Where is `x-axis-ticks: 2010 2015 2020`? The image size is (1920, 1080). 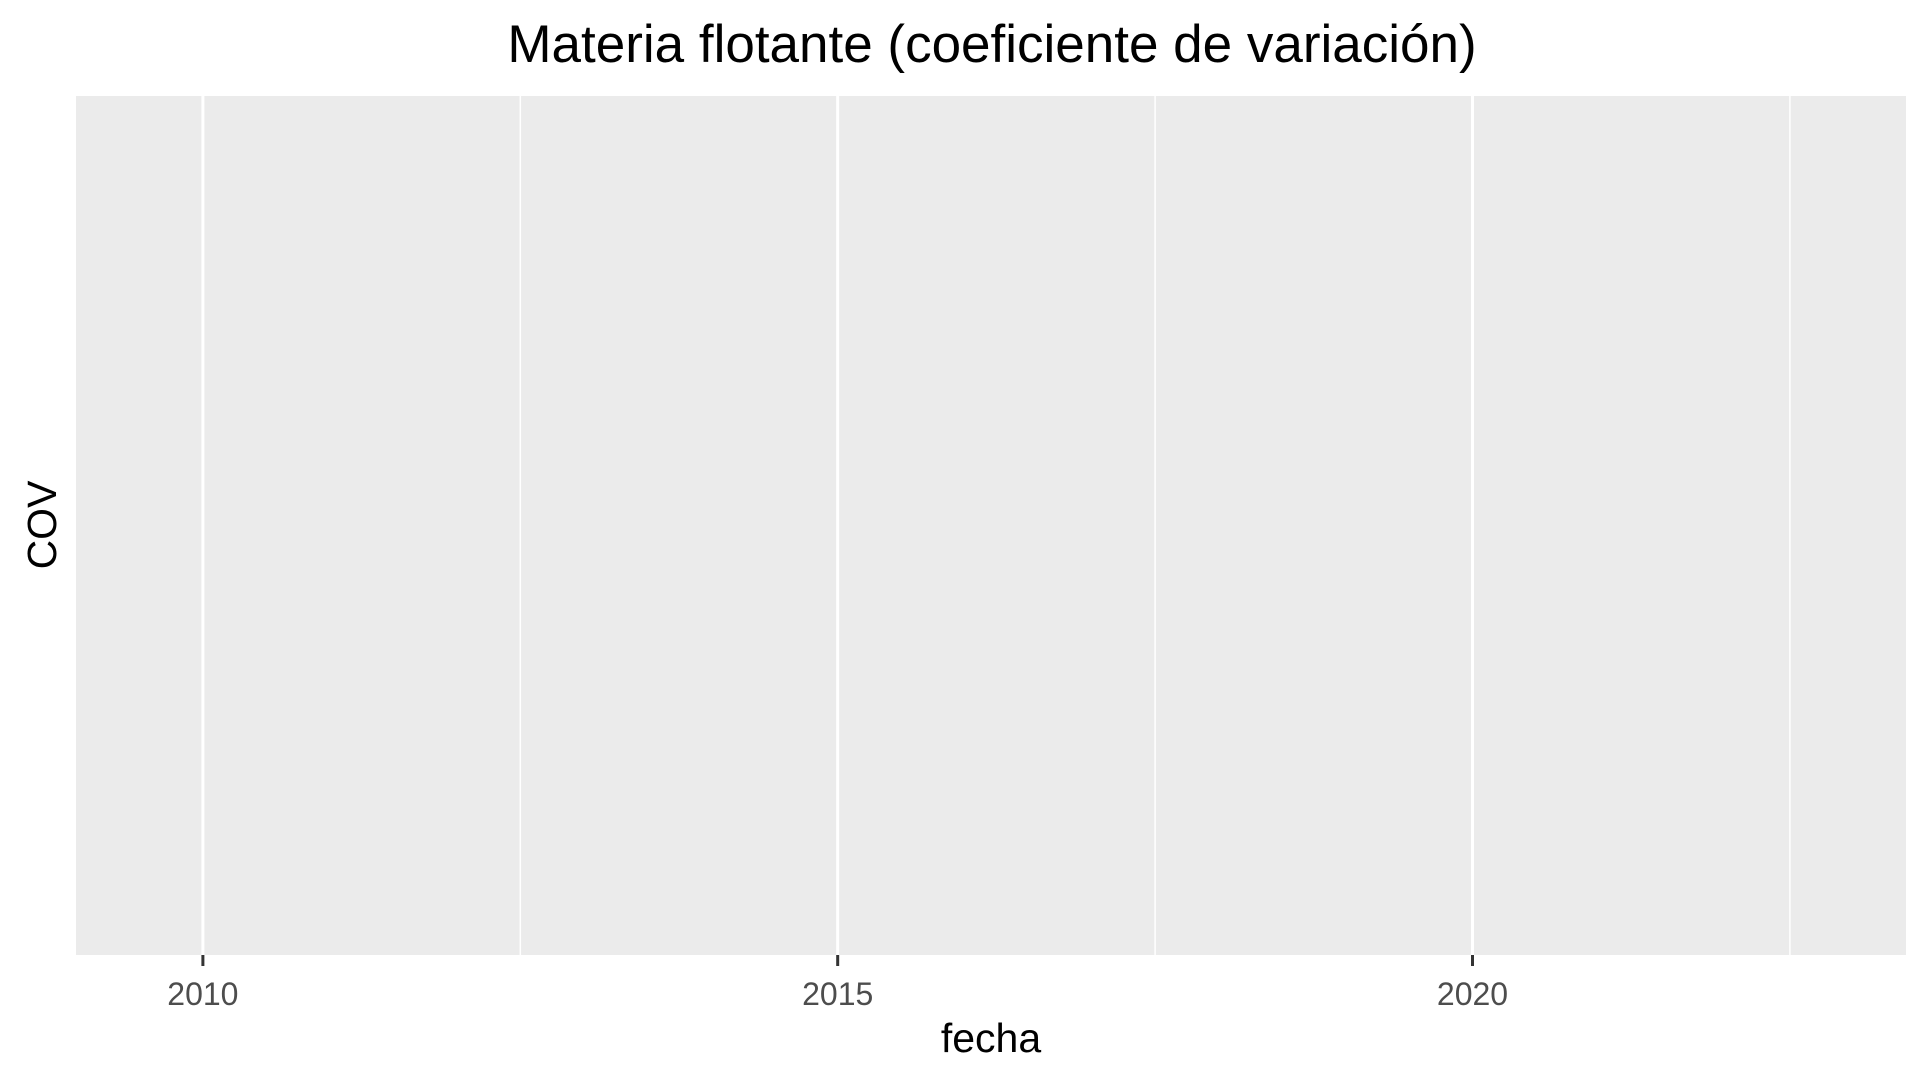
x-axis-ticks: 2010 2015 2020 is located at coordinates (837, 983).